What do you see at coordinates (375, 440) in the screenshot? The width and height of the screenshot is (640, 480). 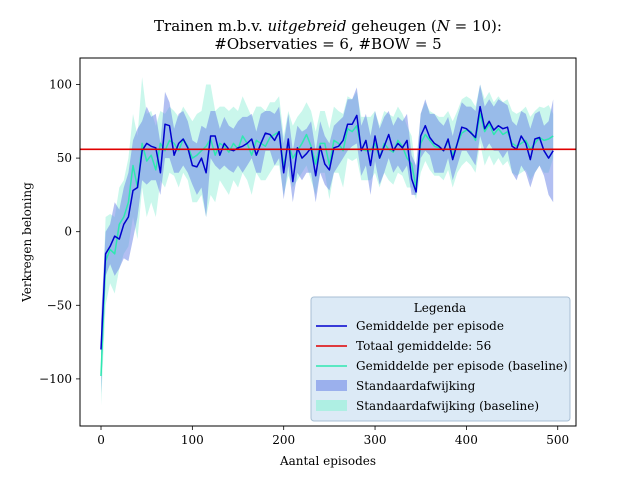 I see `x-tick-label: 300` at bounding box center [375, 440].